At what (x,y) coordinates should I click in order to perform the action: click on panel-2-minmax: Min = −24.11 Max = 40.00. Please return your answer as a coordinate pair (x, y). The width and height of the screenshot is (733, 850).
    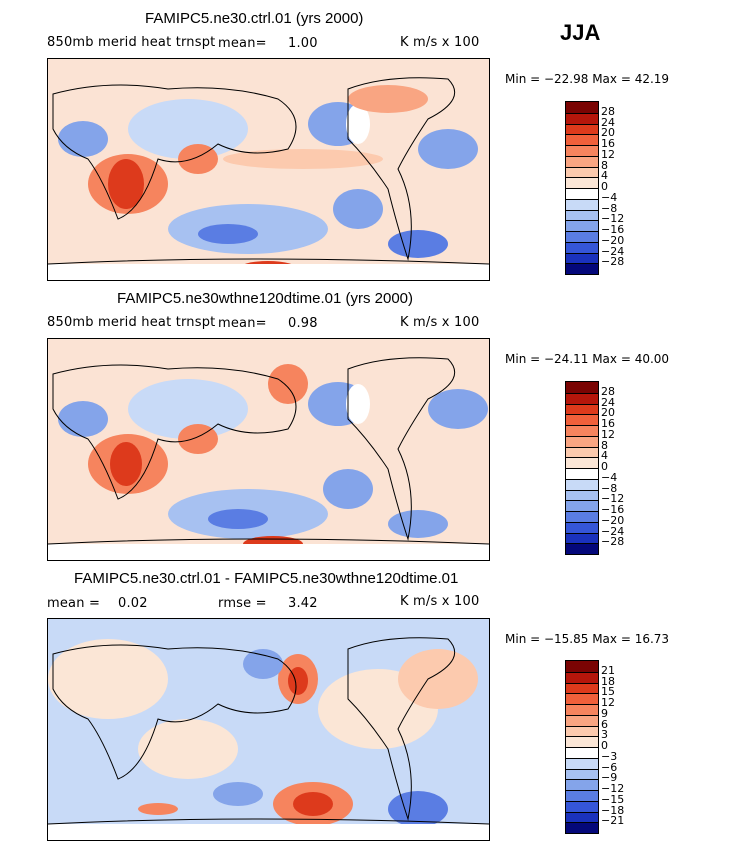
    Looking at the image, I should click on (587, 359).